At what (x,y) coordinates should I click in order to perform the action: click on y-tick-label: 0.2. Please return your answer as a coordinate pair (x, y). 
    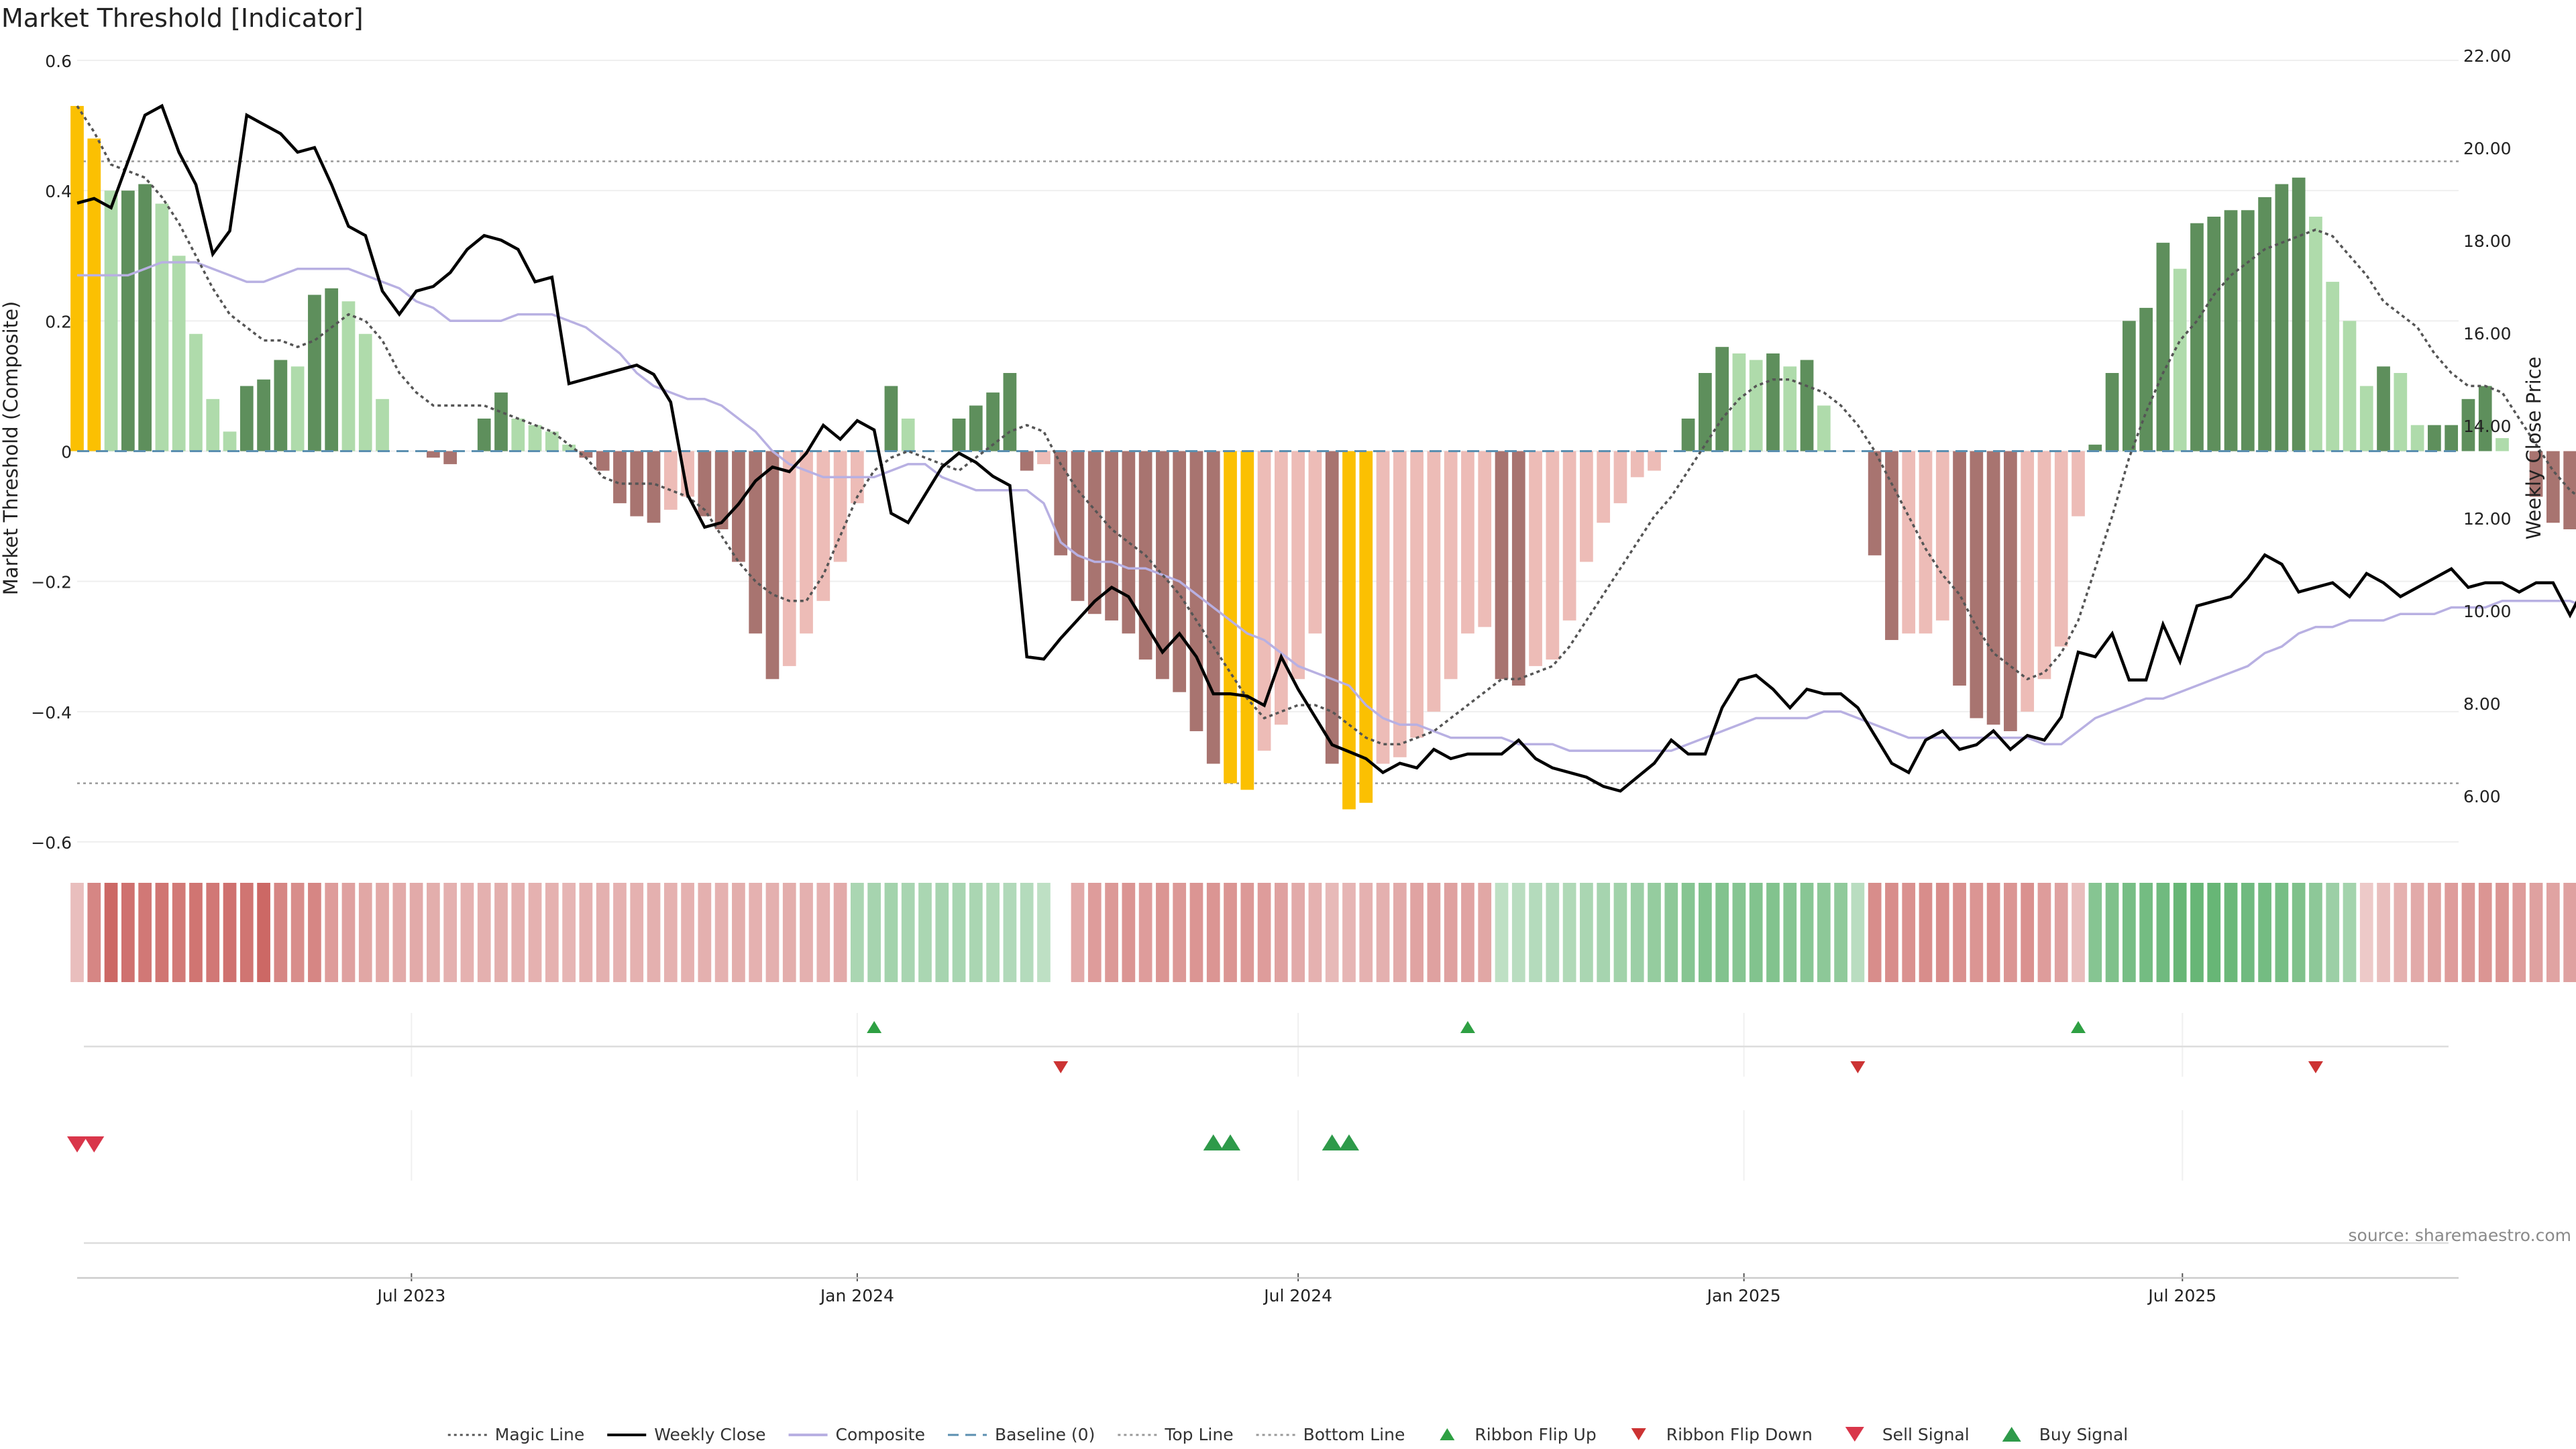
    Looking at the image, I should click on (58, 321).